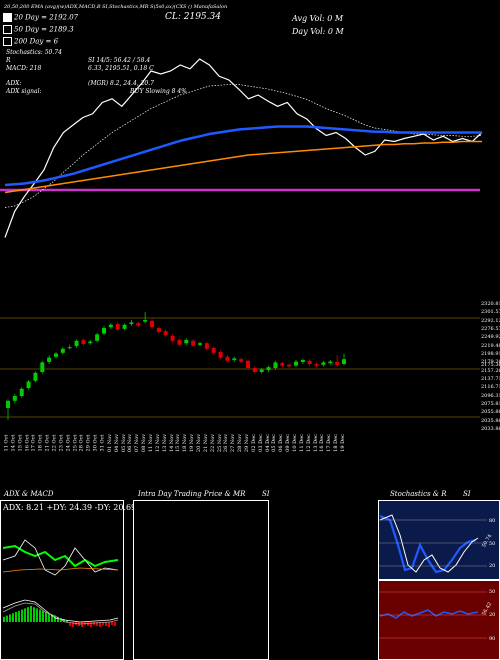  Describe the element at coordinates (46, 17) in the screenshot. I see `ema20-label: 20 Day = 2192.07` at that location.